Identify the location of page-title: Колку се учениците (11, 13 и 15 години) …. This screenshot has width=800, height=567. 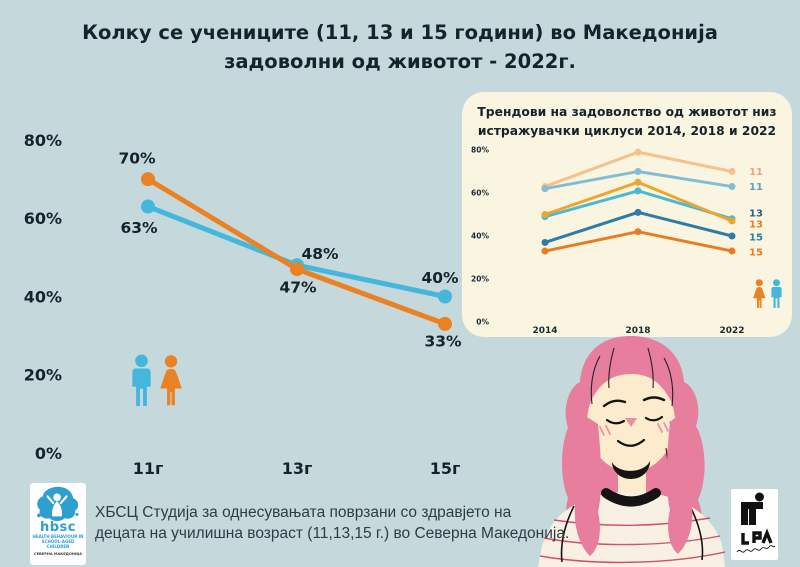
(400, 47).